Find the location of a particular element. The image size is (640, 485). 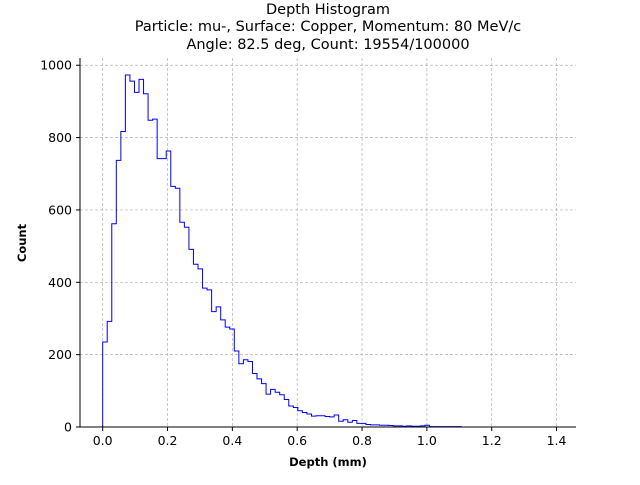

y-axis-label: Count is located at coordinates (22, 242).